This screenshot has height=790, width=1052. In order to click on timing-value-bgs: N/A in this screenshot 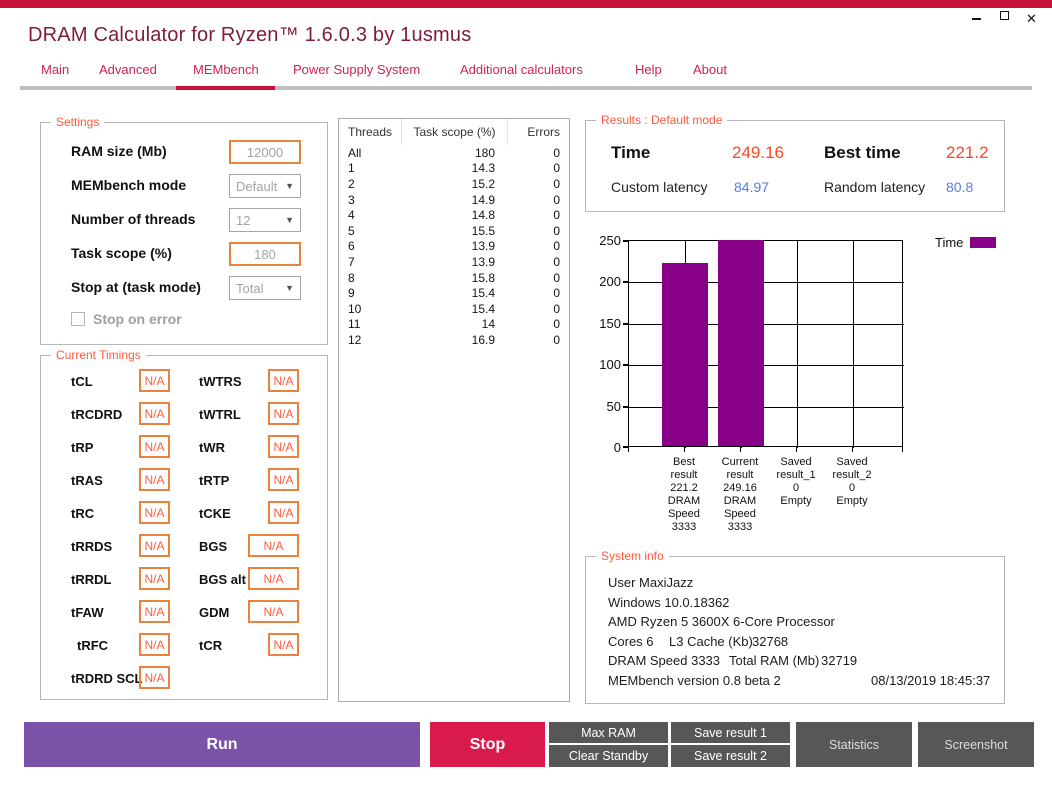, I will do `click(273, 545)`.